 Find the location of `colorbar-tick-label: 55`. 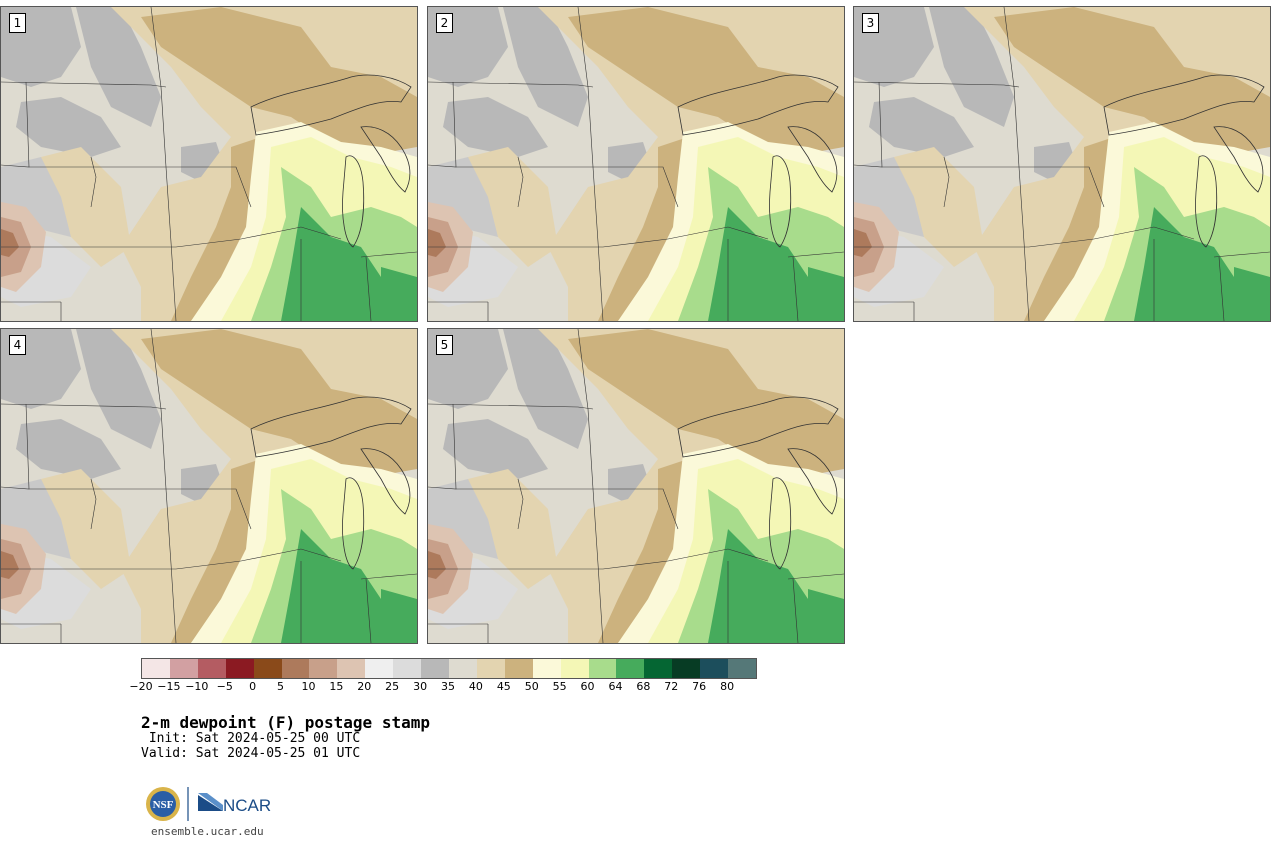

colorbar-tick-label: 55 is located at coordinates (559, 686).